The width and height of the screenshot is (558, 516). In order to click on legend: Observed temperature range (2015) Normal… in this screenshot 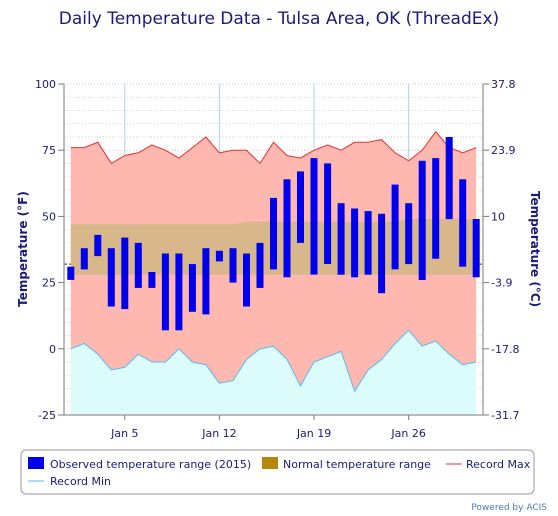, I will do `click(277, 472)`.